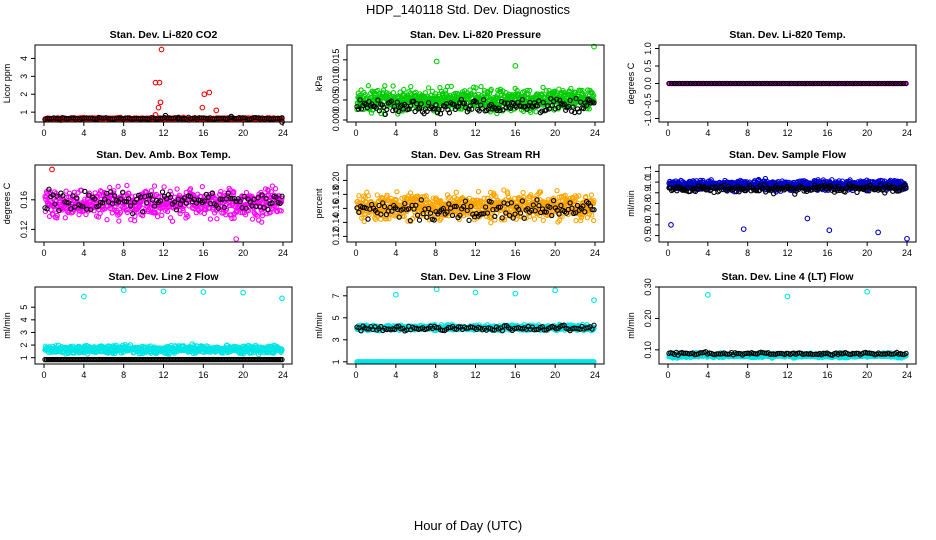 The width and height of the screenshot is (936, 540). What do you see at coordinates (27, 214) in the screenshot?
I see `y-axis: 0.120.16` at bounding box center [27, 214].